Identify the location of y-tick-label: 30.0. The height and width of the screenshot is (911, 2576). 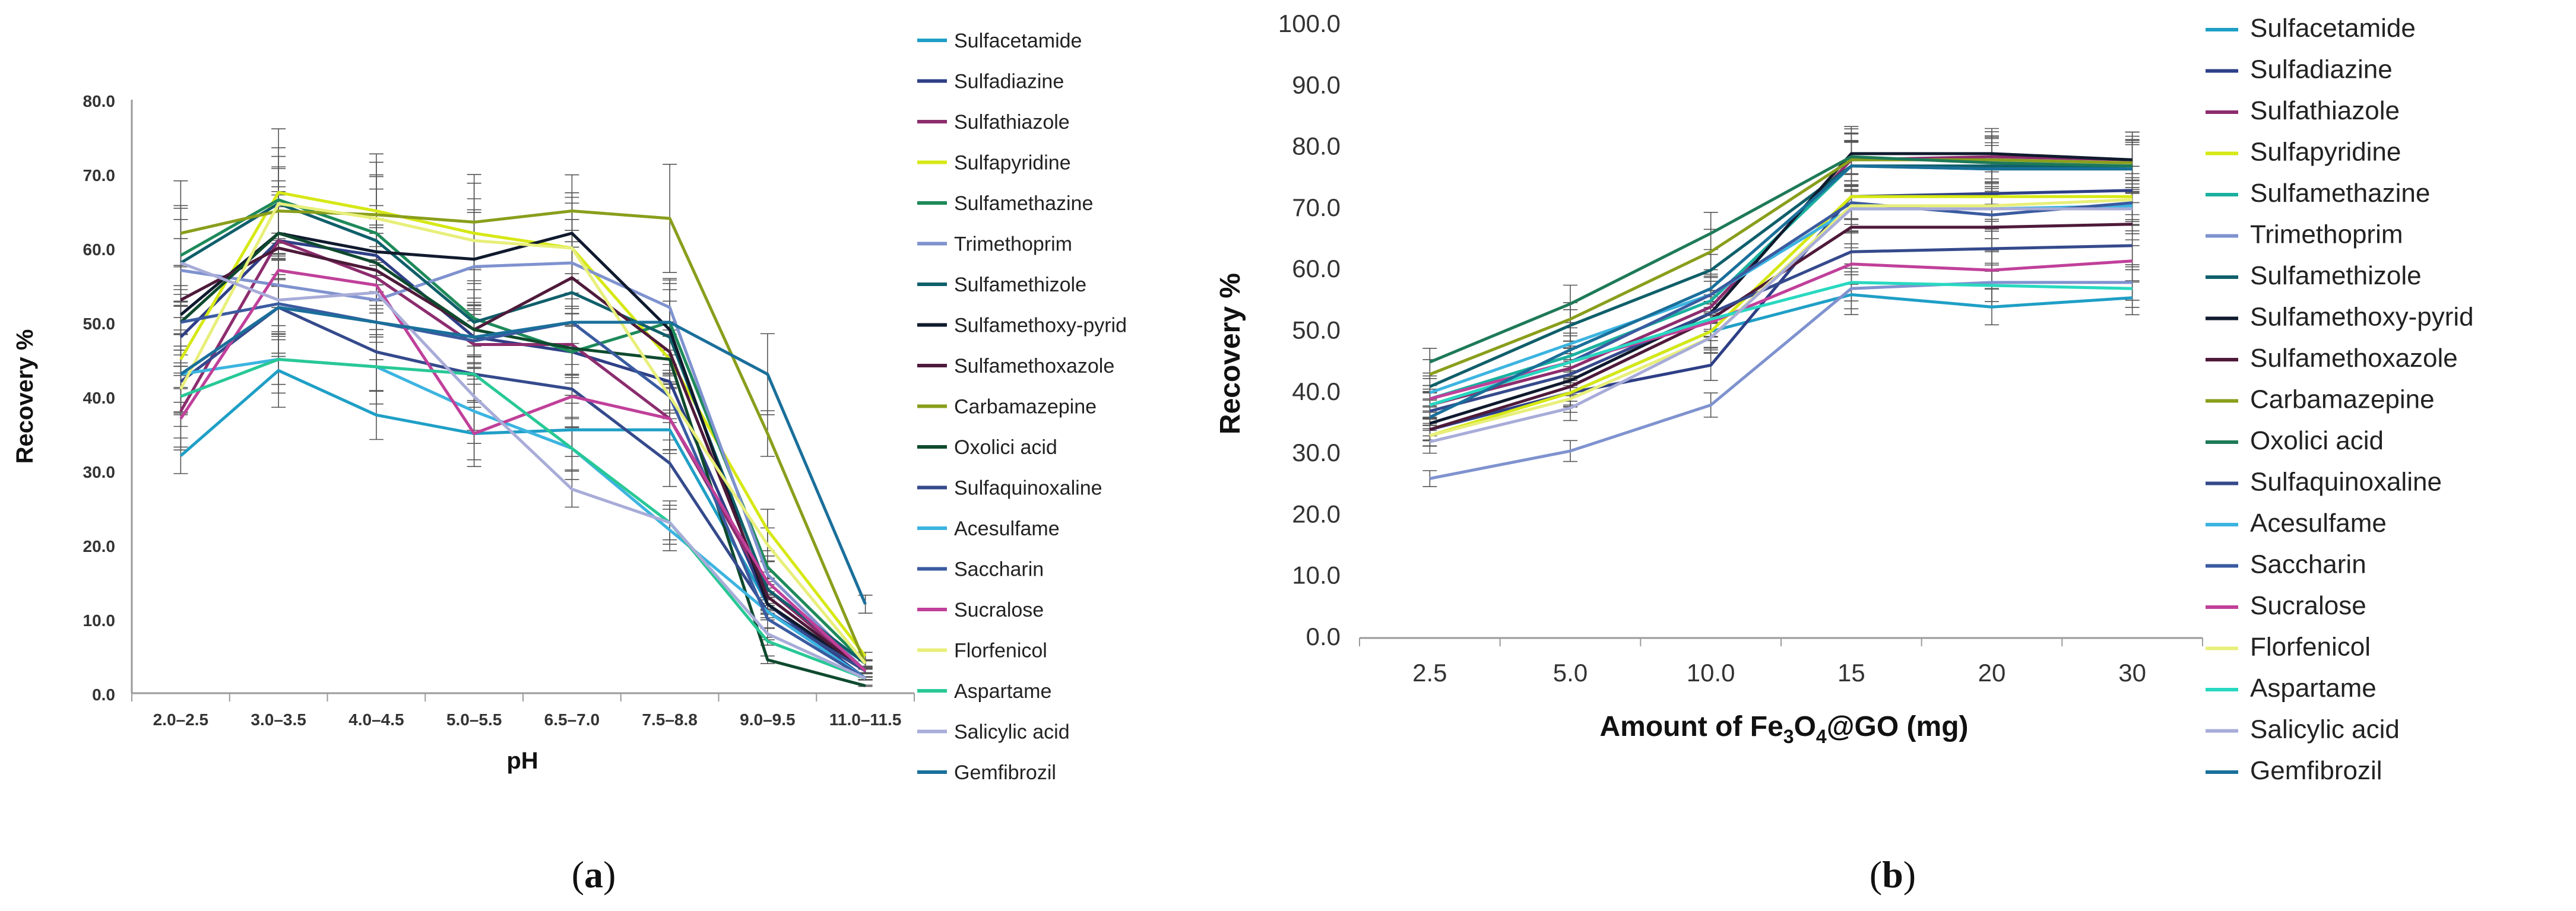
(99, 472).